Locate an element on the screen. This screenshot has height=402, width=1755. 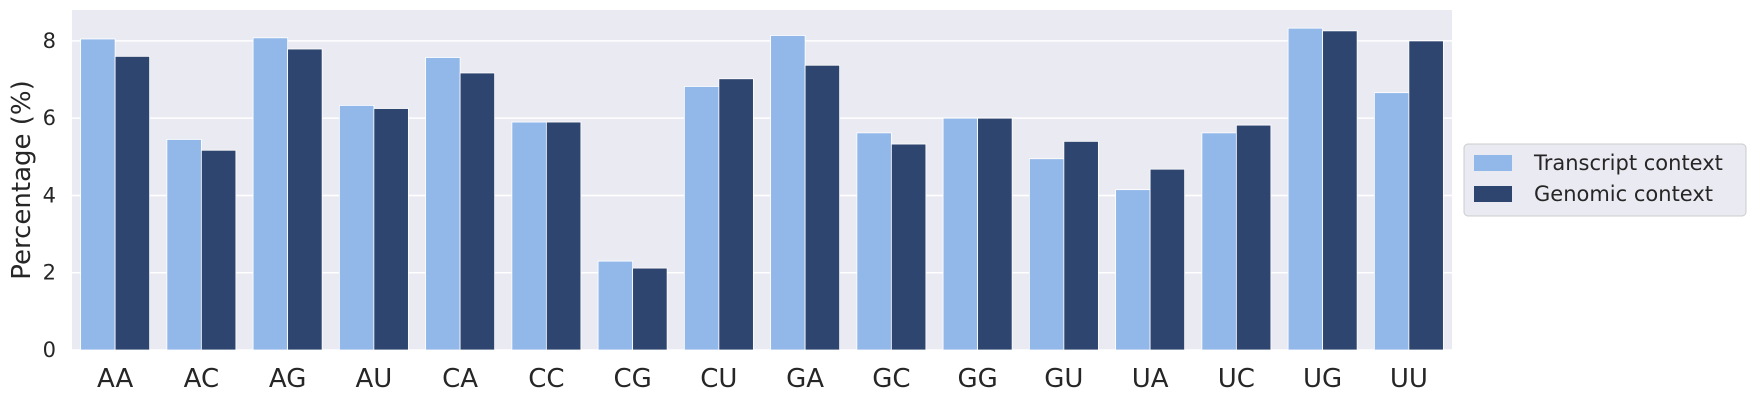
bar-transcript-UA is located at coordinates (1133, 270).